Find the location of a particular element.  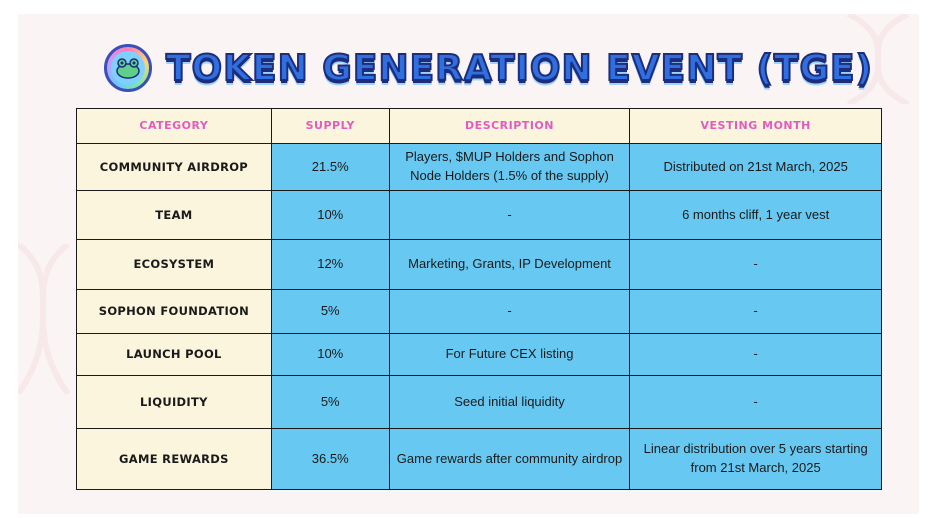

page-header: TOKEN GENERATION EVENT (TGE) is located at coordinates (488, 68).